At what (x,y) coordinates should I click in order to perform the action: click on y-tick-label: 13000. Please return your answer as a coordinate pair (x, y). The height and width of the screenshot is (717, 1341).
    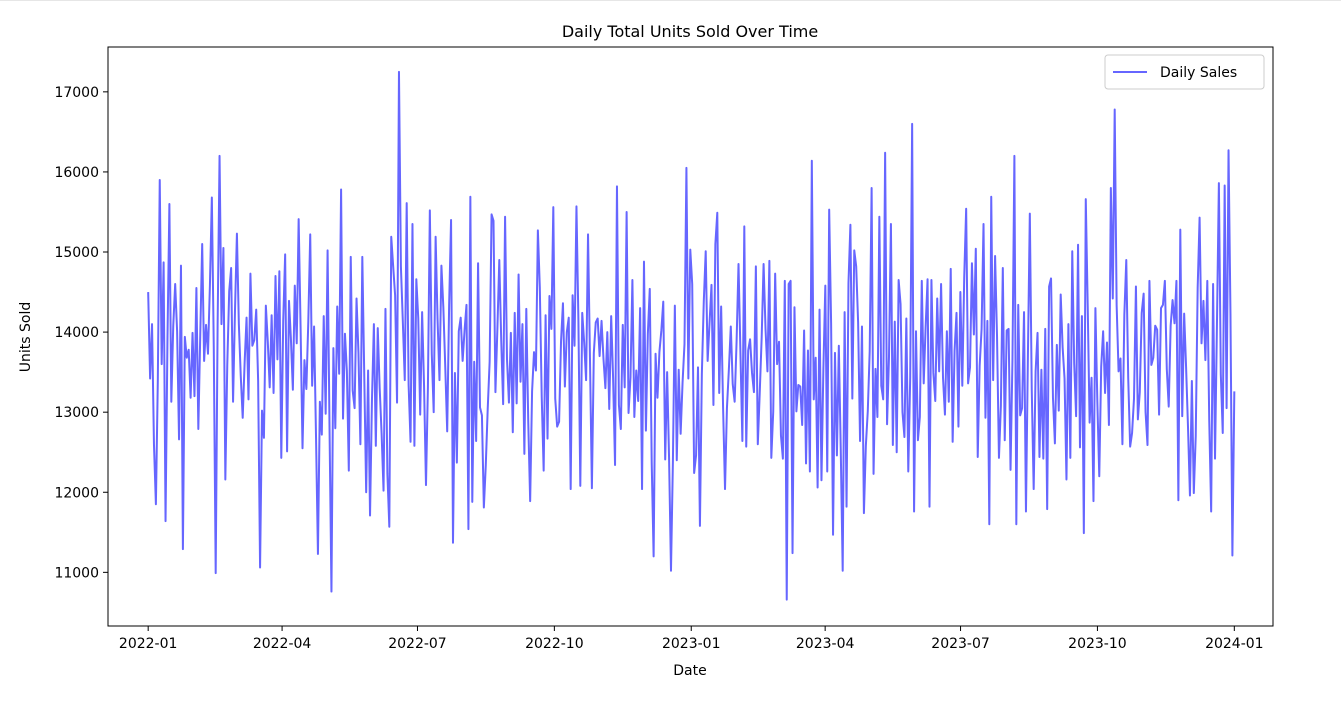
    Looking at the image, I should click on (76, 413).